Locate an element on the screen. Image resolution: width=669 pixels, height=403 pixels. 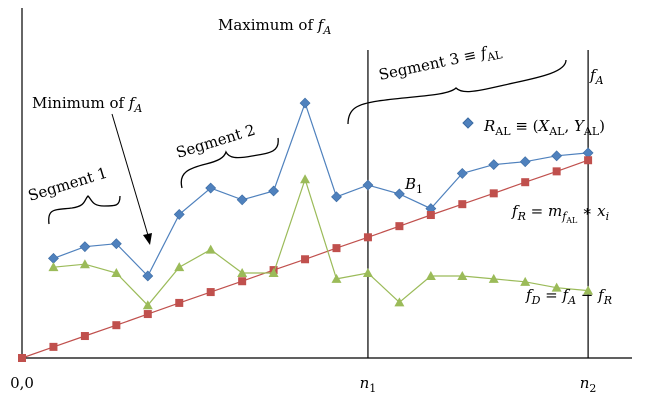
segment1-brace is located at coordinates (84, 210).